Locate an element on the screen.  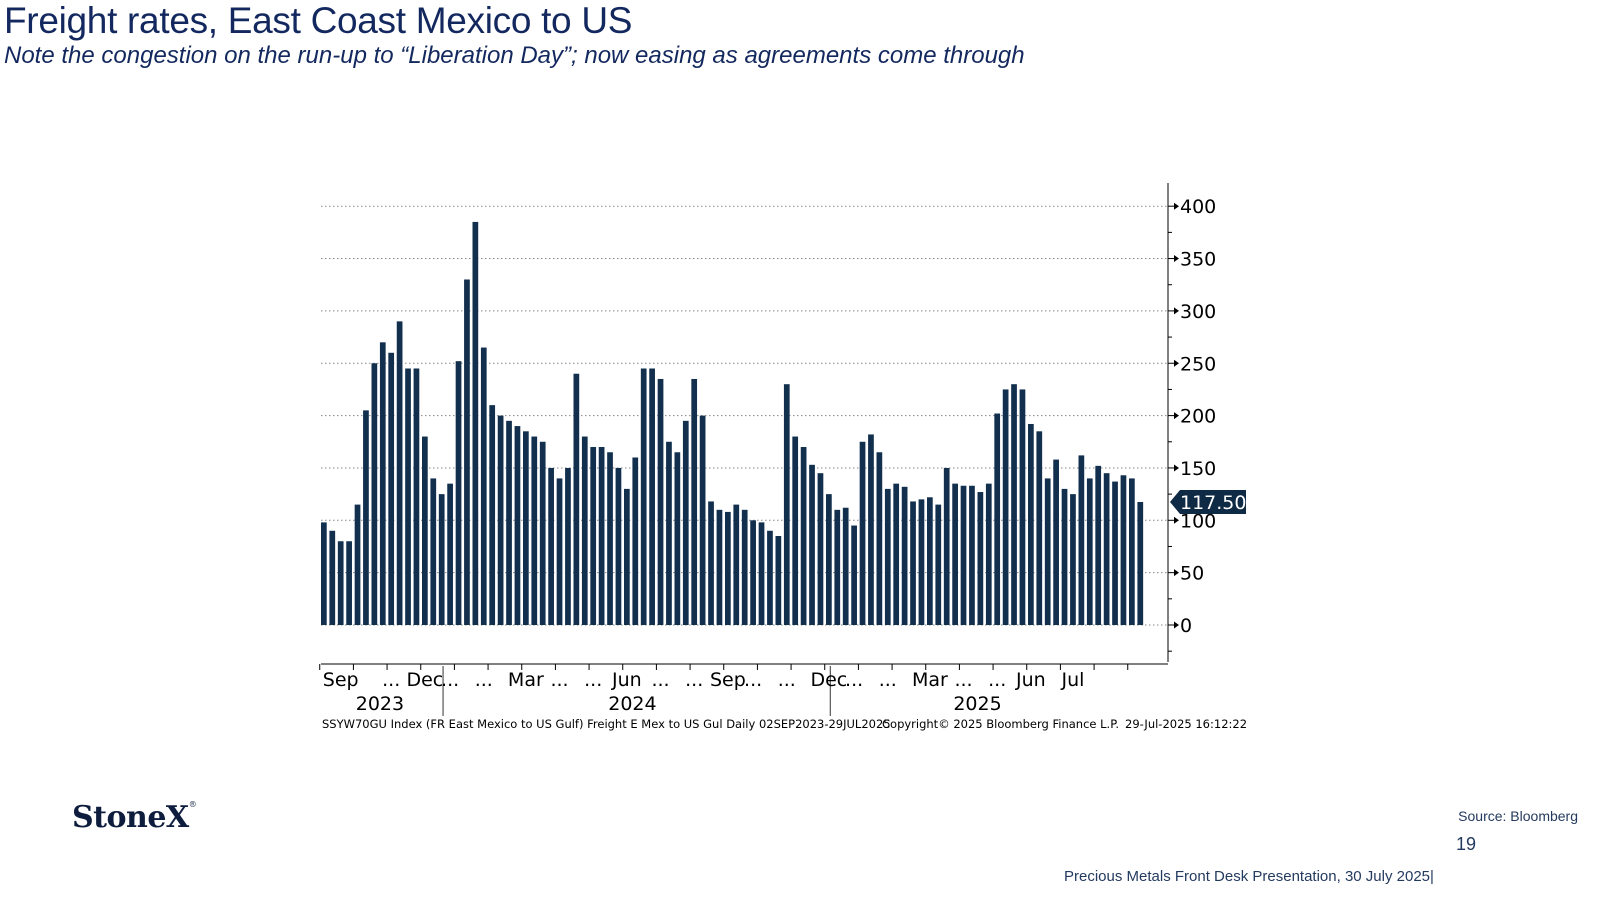
stonex-logo: StoneX® is located at coordinates (134, 817).